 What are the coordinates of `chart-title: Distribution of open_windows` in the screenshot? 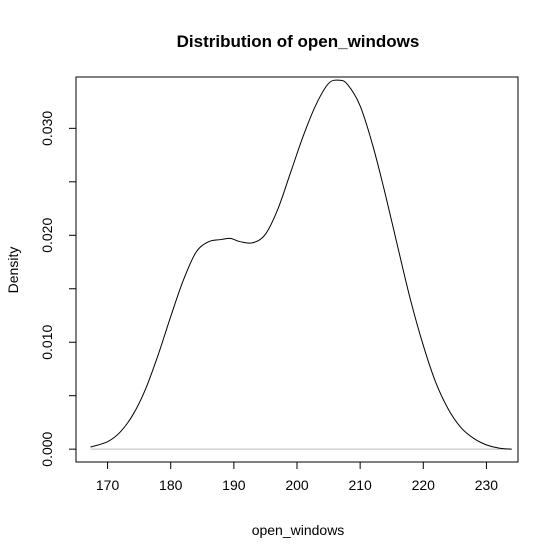 It's located at (298, 41).